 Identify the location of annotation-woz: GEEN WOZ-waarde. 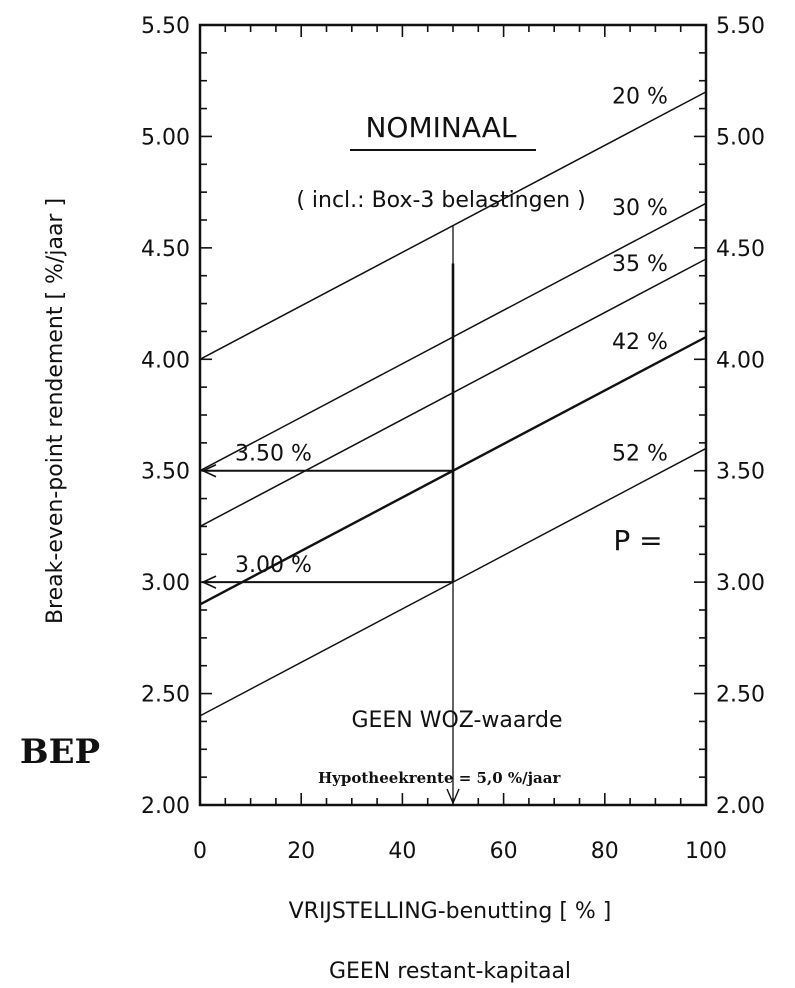
(456, 720).